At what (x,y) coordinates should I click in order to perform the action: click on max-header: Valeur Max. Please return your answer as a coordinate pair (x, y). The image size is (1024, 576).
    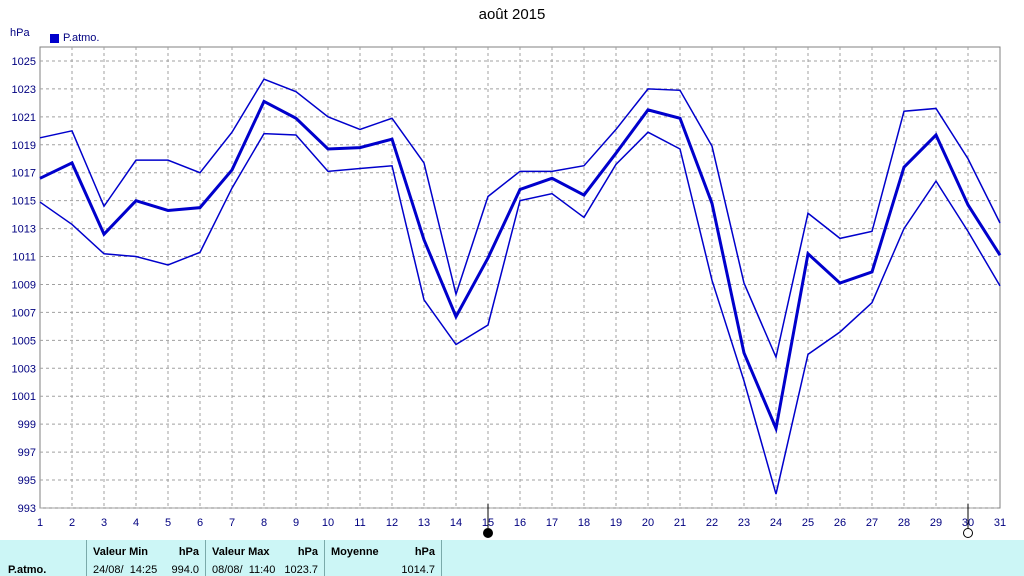
    Looking at the image, I should click on (241, 552).